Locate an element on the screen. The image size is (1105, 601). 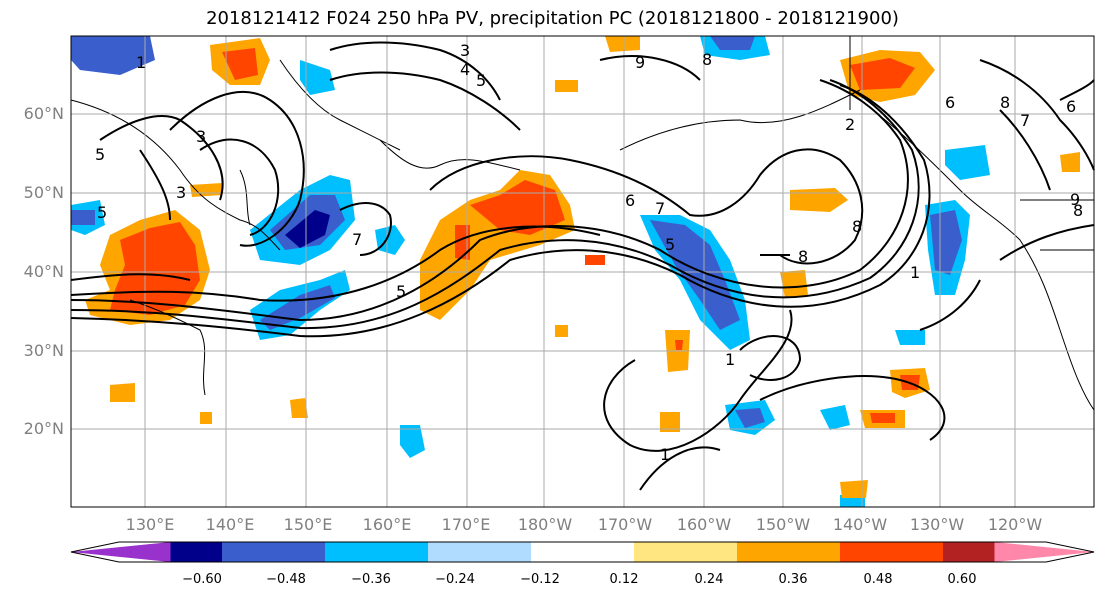
lon-label: 160°W is located at coordinates (704, 524).